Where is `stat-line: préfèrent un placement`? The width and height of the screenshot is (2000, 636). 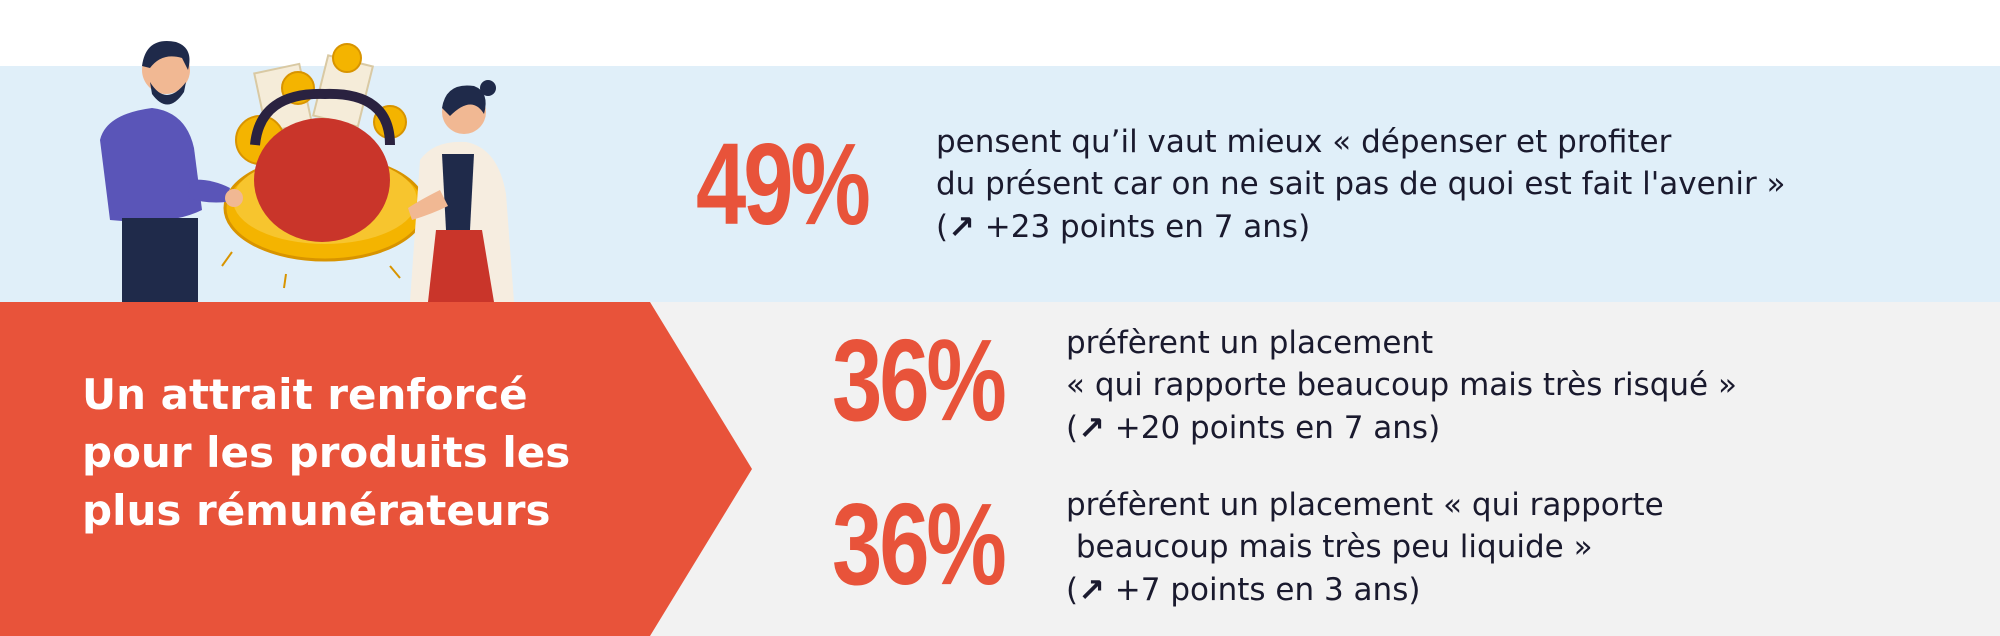
stat-line: préfèrent un placement is located at coordinates (1250, 343).